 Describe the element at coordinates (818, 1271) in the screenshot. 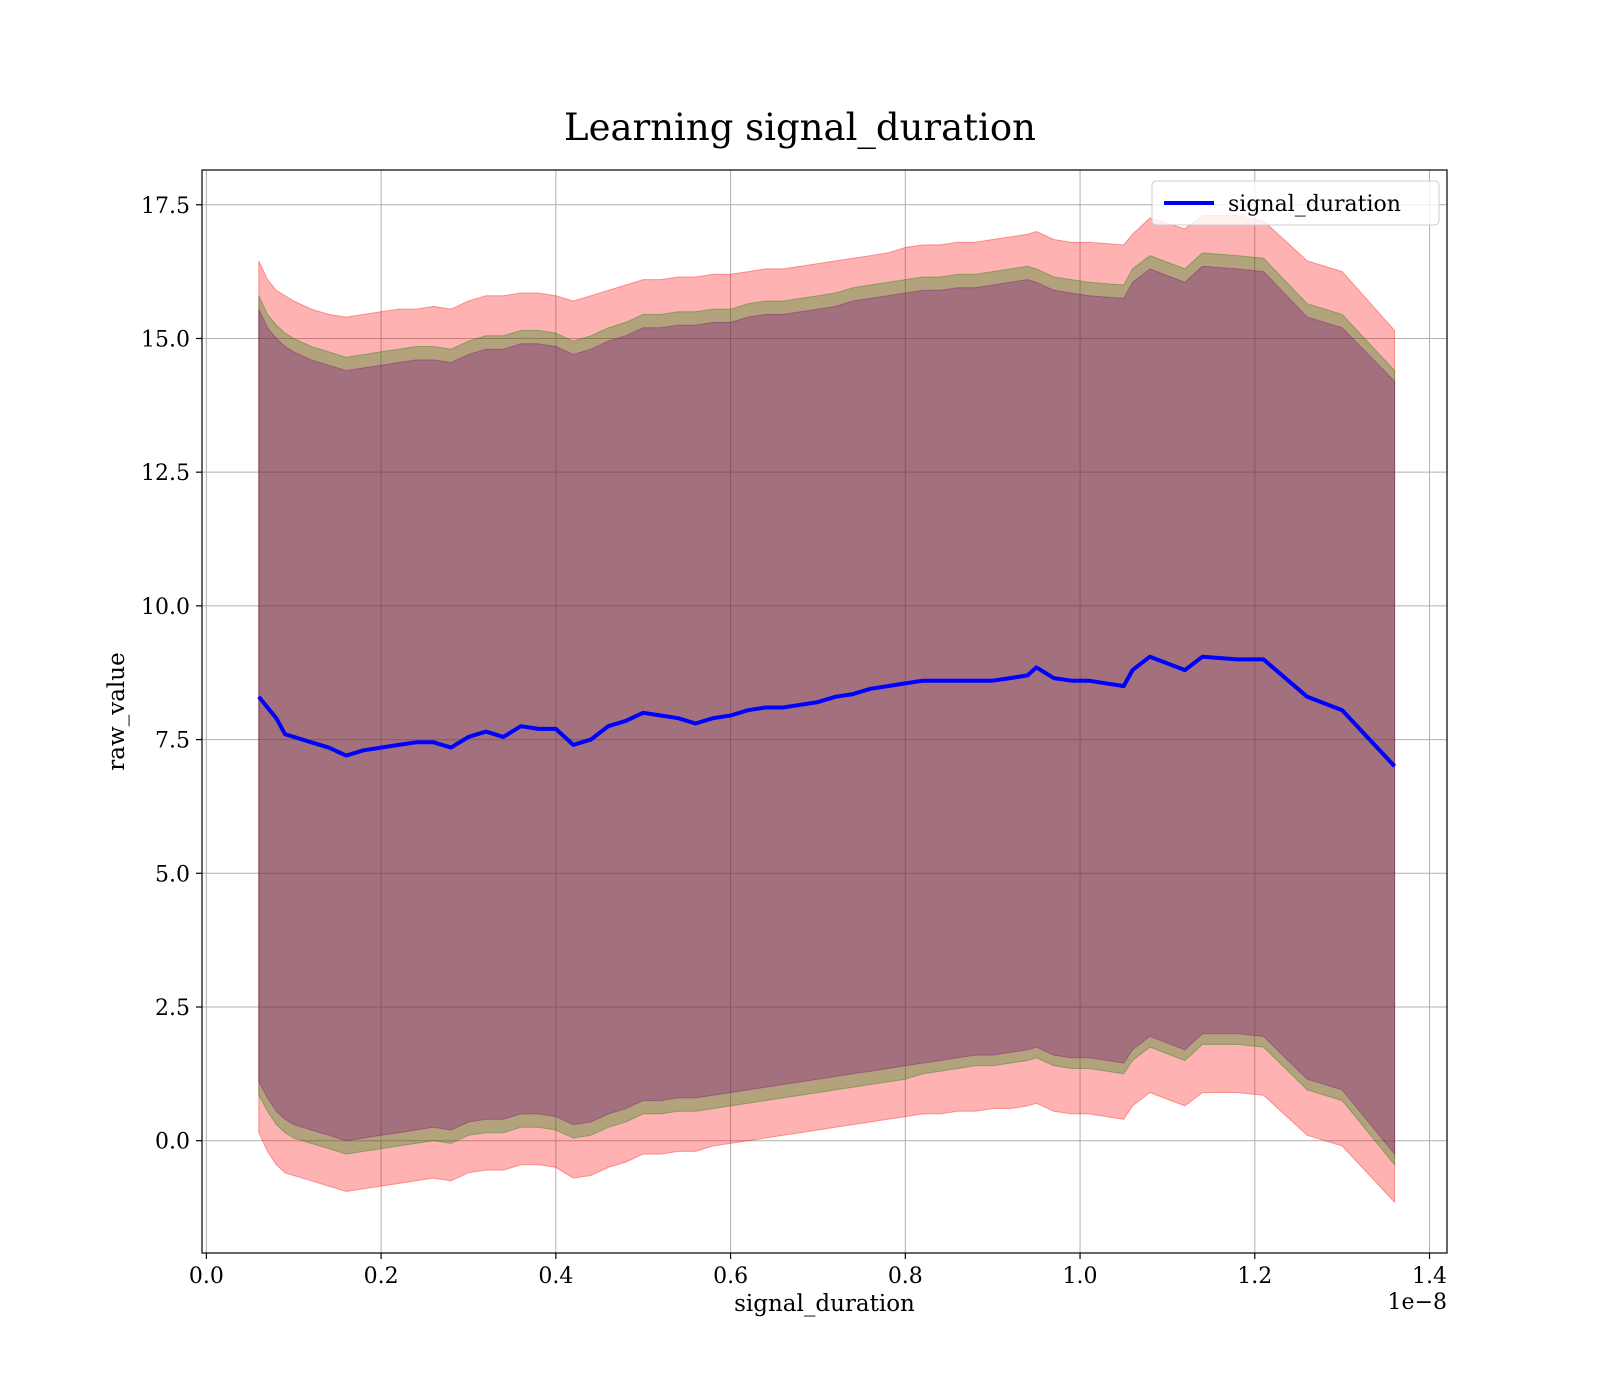

I see `x-axis-ticks: 0.0 0.2 0.4 0.6 0.8 1.0 1.2 1.4` at that location.